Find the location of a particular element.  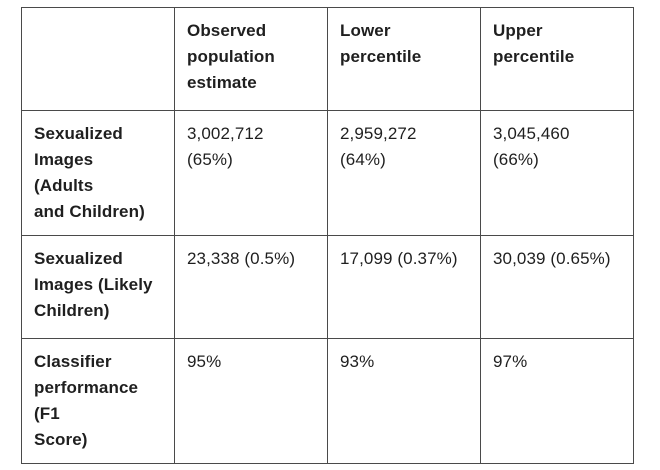

cell-likely-children-observed: 23,338 (0.5%) is located at coordinates (251, 287).